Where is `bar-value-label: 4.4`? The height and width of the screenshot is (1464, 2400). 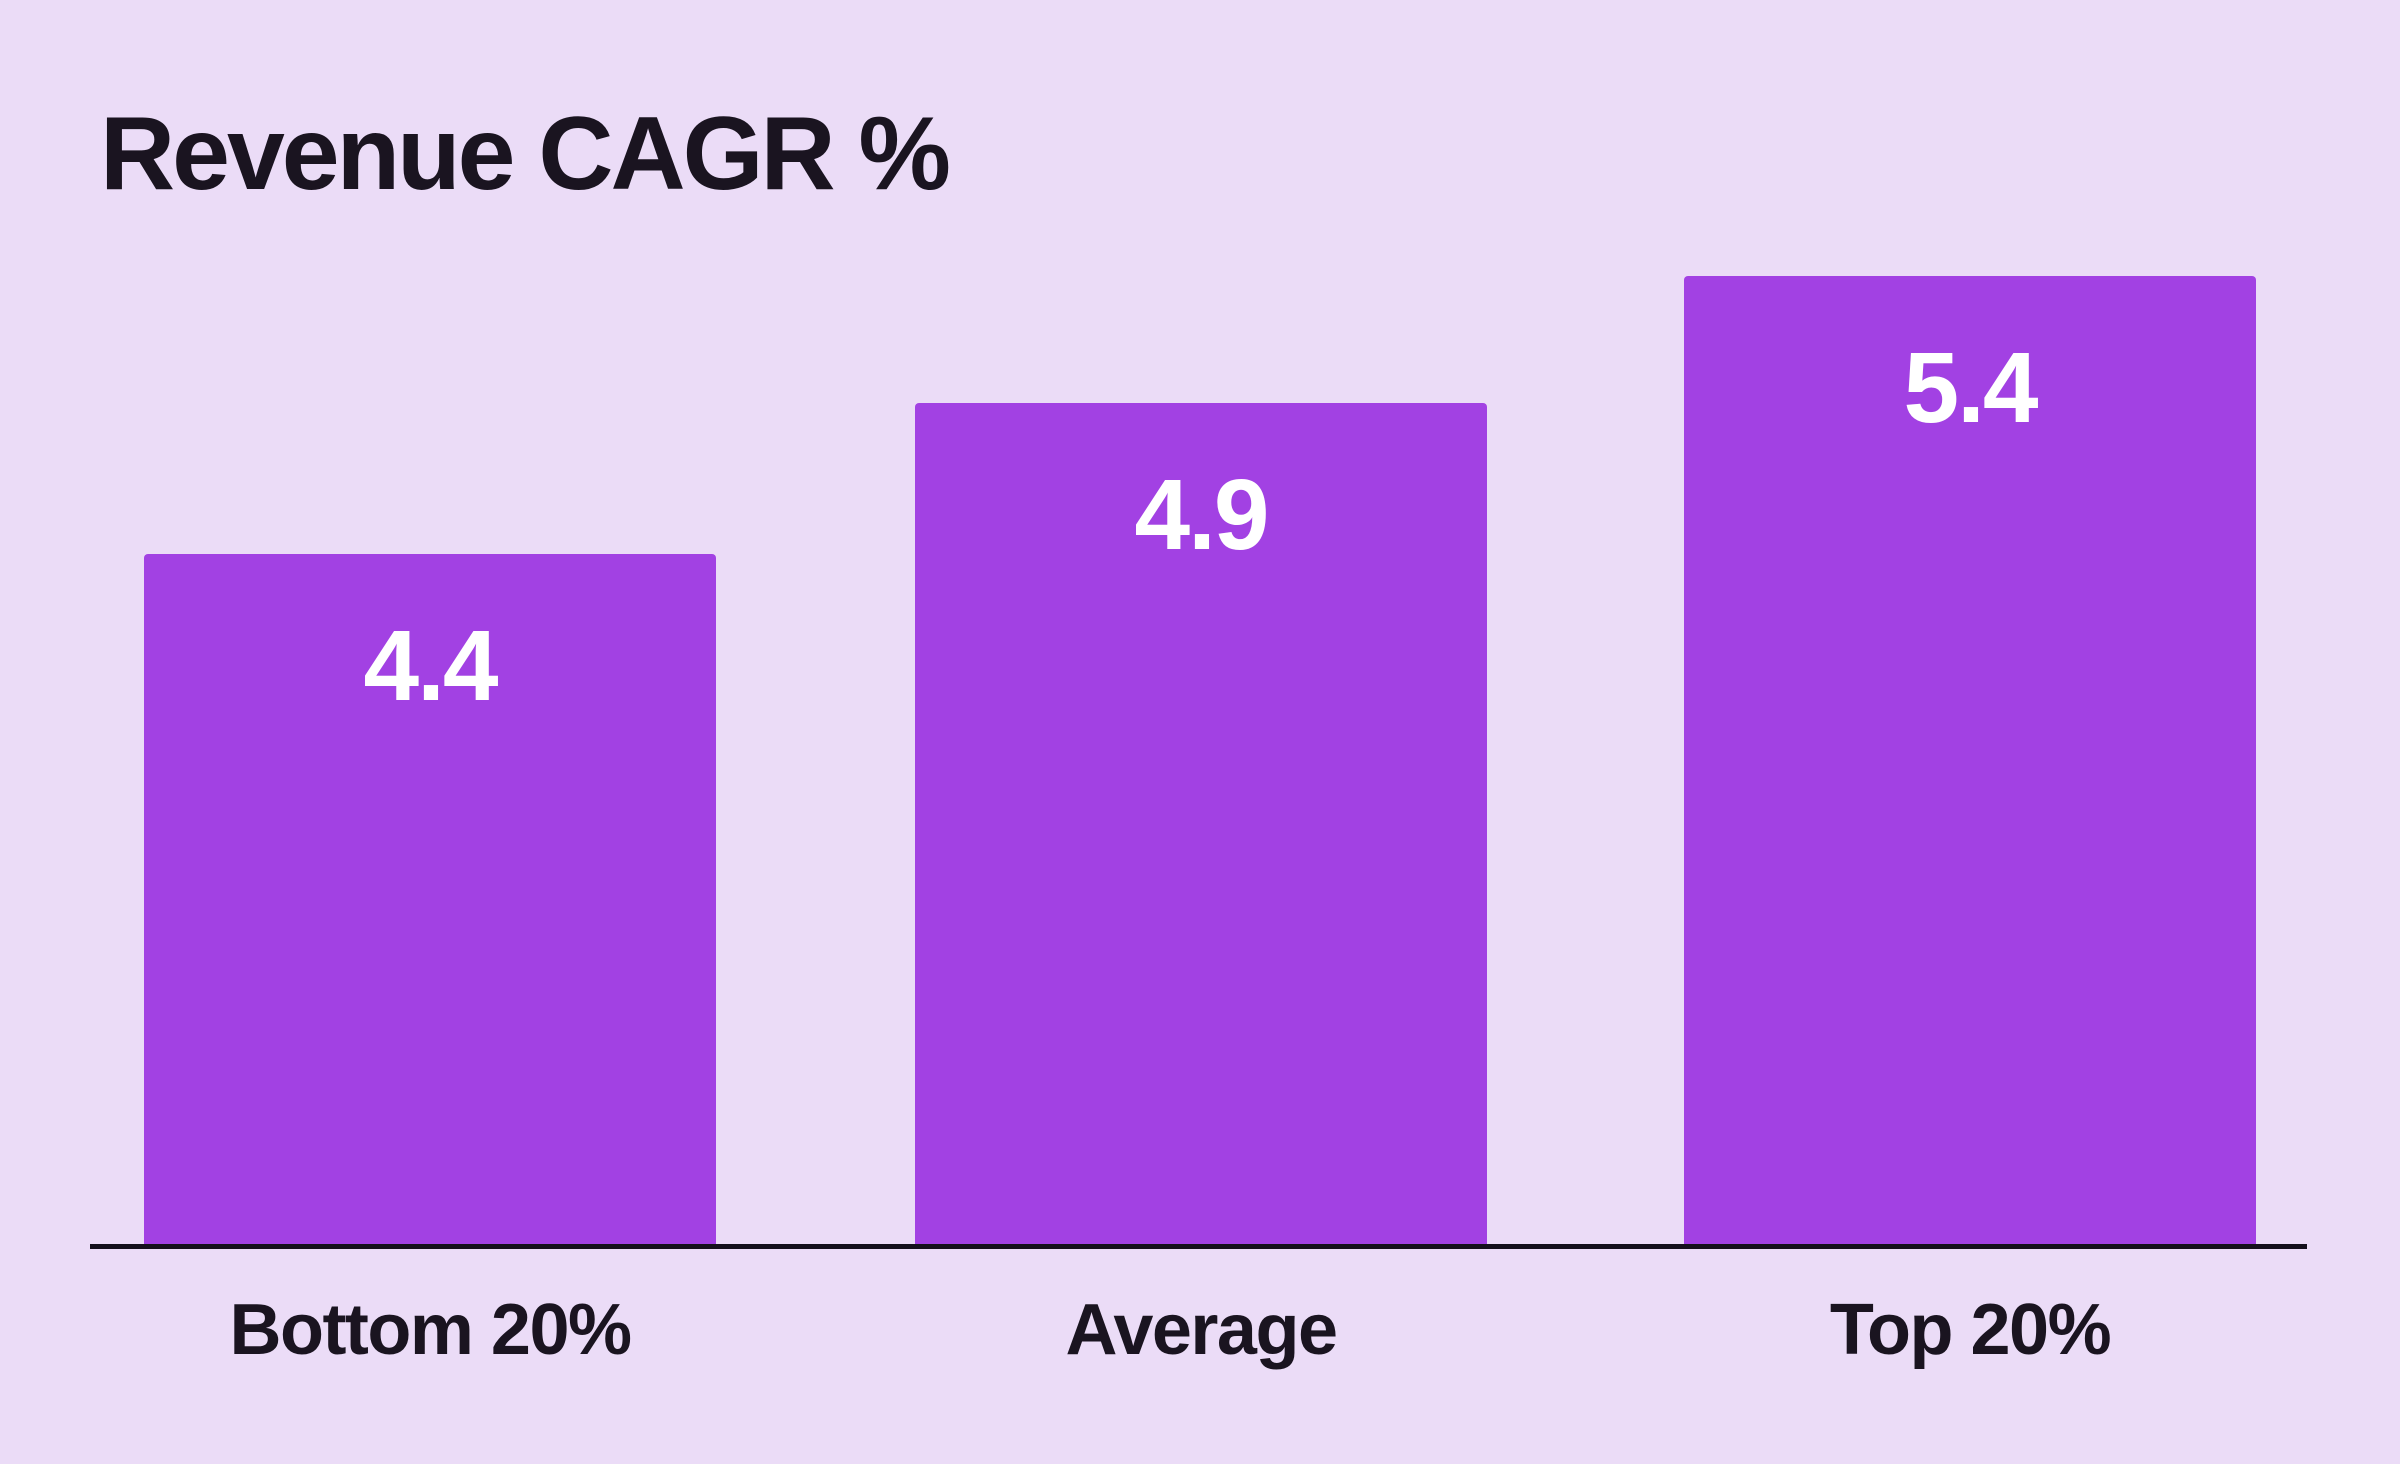
bar-value-label: 4.4 is located at coordinates (430, 666).